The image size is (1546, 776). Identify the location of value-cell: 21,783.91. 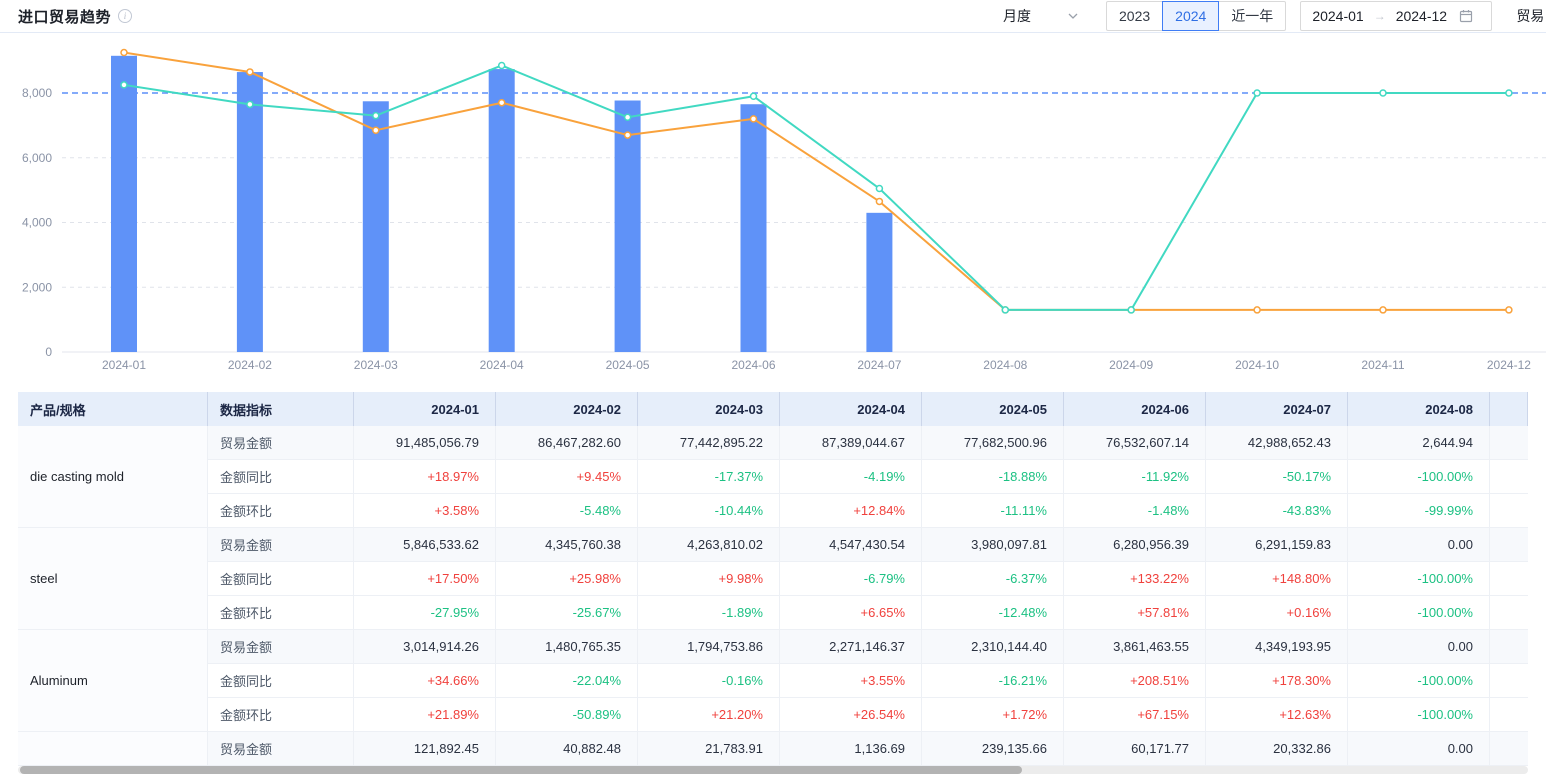
(709, 749).